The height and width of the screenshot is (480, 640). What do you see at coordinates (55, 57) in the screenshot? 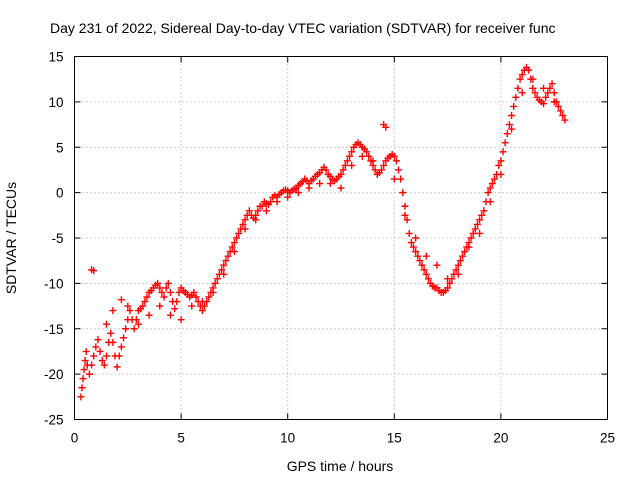
I see `y-tick-label: 15` at bounding box center [55, 57].